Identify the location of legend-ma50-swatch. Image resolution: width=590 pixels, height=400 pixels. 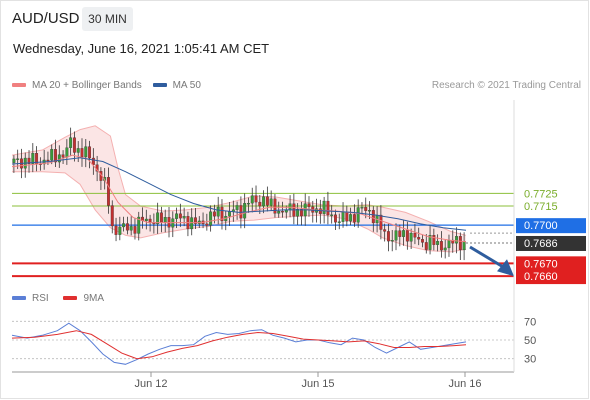
(159, 85).